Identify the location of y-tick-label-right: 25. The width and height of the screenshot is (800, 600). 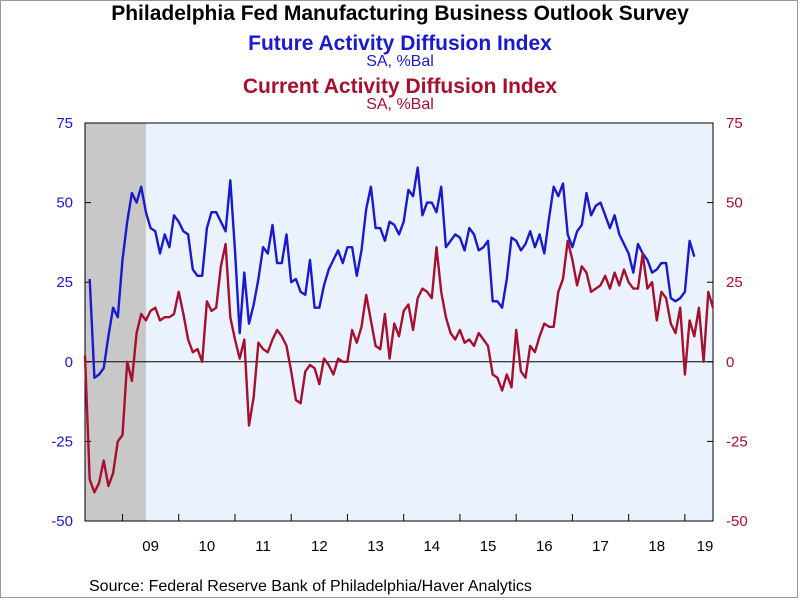
(734, 282).